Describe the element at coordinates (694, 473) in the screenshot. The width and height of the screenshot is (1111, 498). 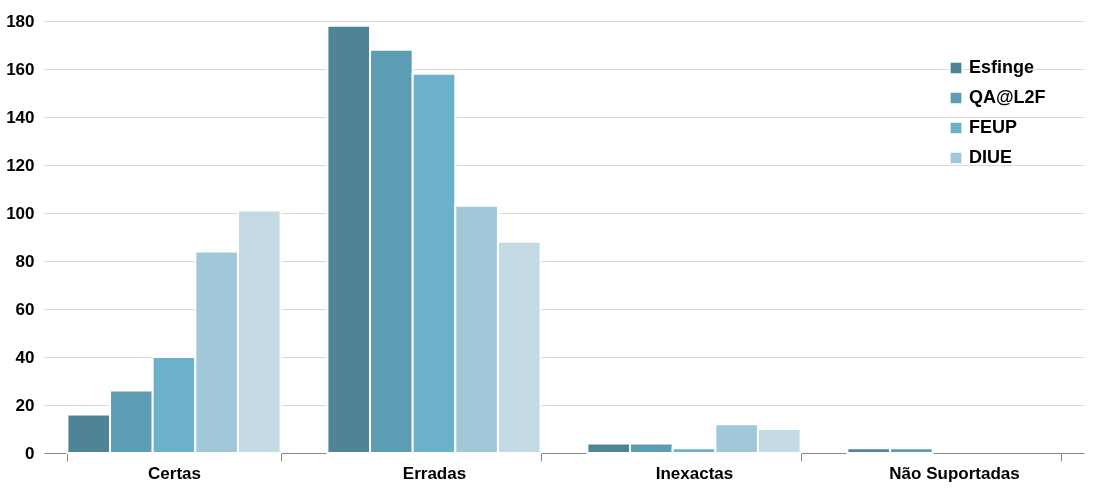
I see `x-tick-label: Inexactas` at that location.